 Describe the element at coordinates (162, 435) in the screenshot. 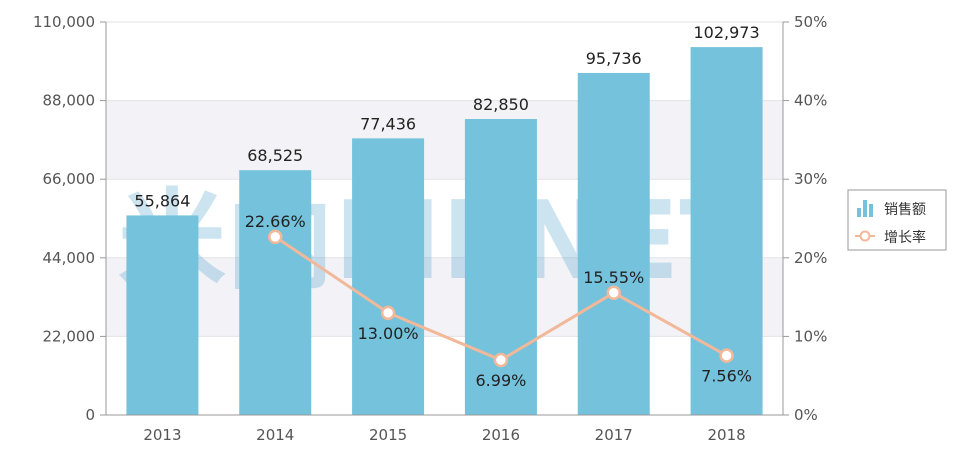

I see `x-tick-label: 2013` at that location.